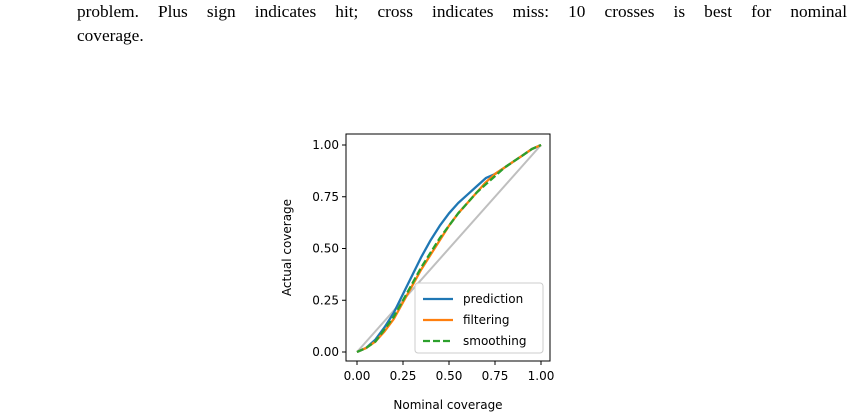 This screenshot has height=417, width=857. What do you see at coordinates (287, 247) in the screenshot?
I see `y-axis-label: Actual coverage` at bounding box center [287, 247].